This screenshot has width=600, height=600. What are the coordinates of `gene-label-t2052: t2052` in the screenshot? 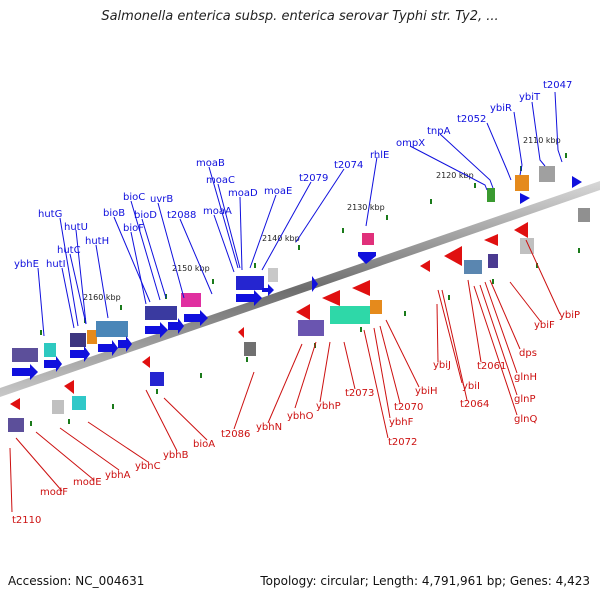 It's located at (471, 119).